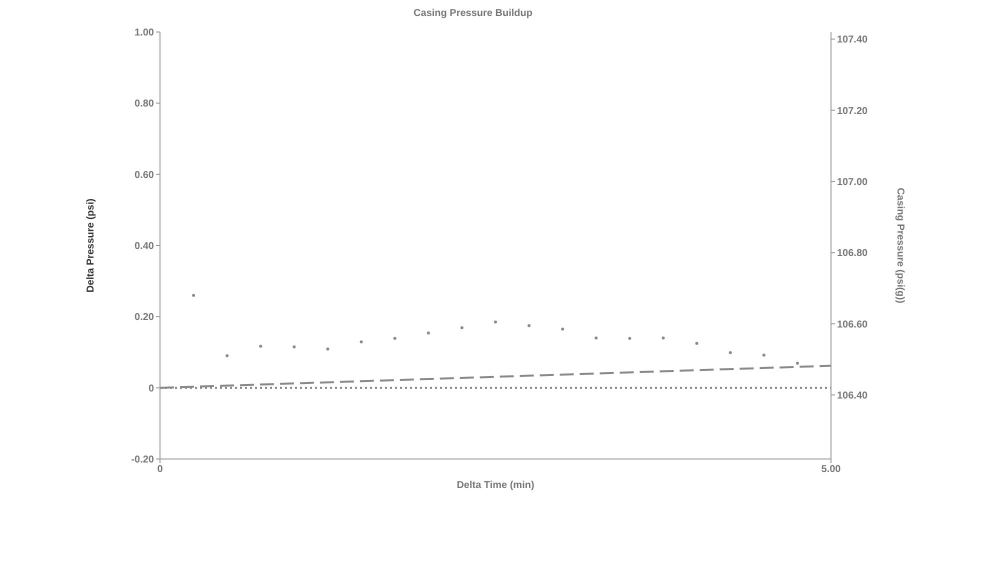  Describe the element at coordinates (473, 13) in the screenshot. I see `chart-title: Casing Pressure Buildup` at that location.